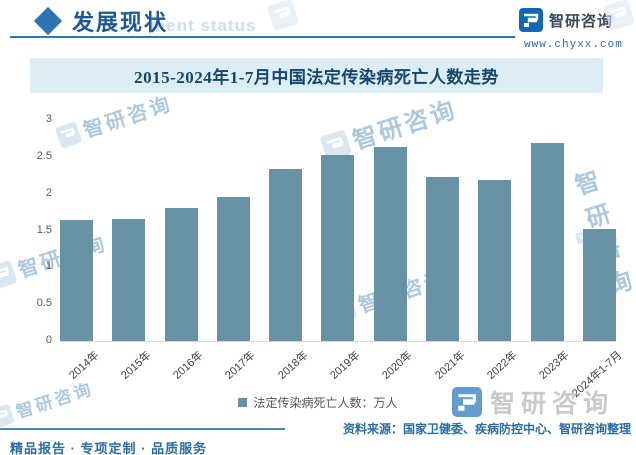 The width and height of the screenshot is (636, 455). I want to click on x-tick-label: 2020年, so click(397, 365).